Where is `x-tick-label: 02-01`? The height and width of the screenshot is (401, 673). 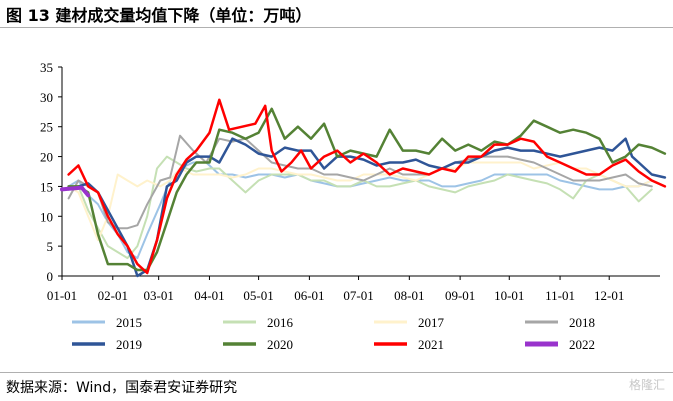
x-tick-label: 02-01 is located at coordinates (113, 295).